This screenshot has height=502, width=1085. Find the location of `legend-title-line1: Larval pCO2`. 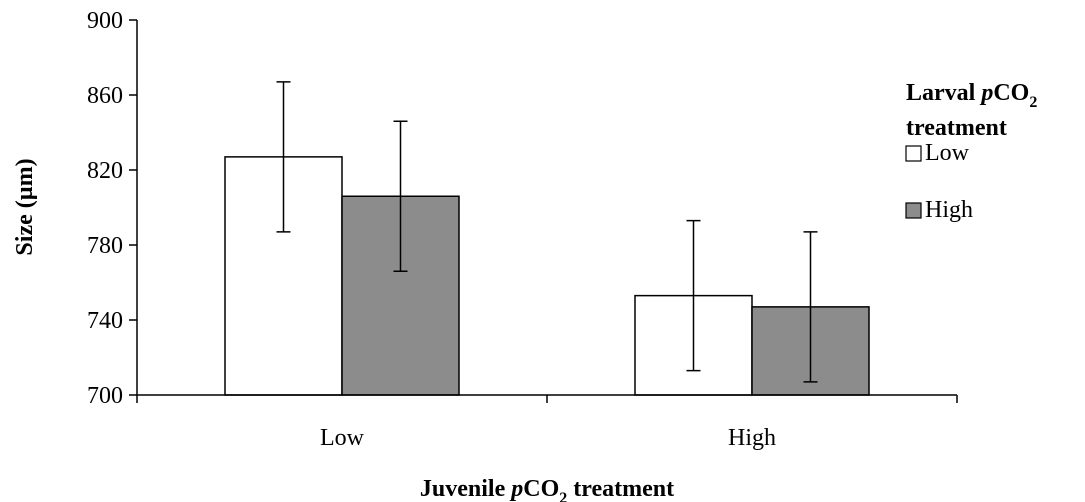

legend-title-line1: Larval pCO2 is located at coordinates (971, 95).